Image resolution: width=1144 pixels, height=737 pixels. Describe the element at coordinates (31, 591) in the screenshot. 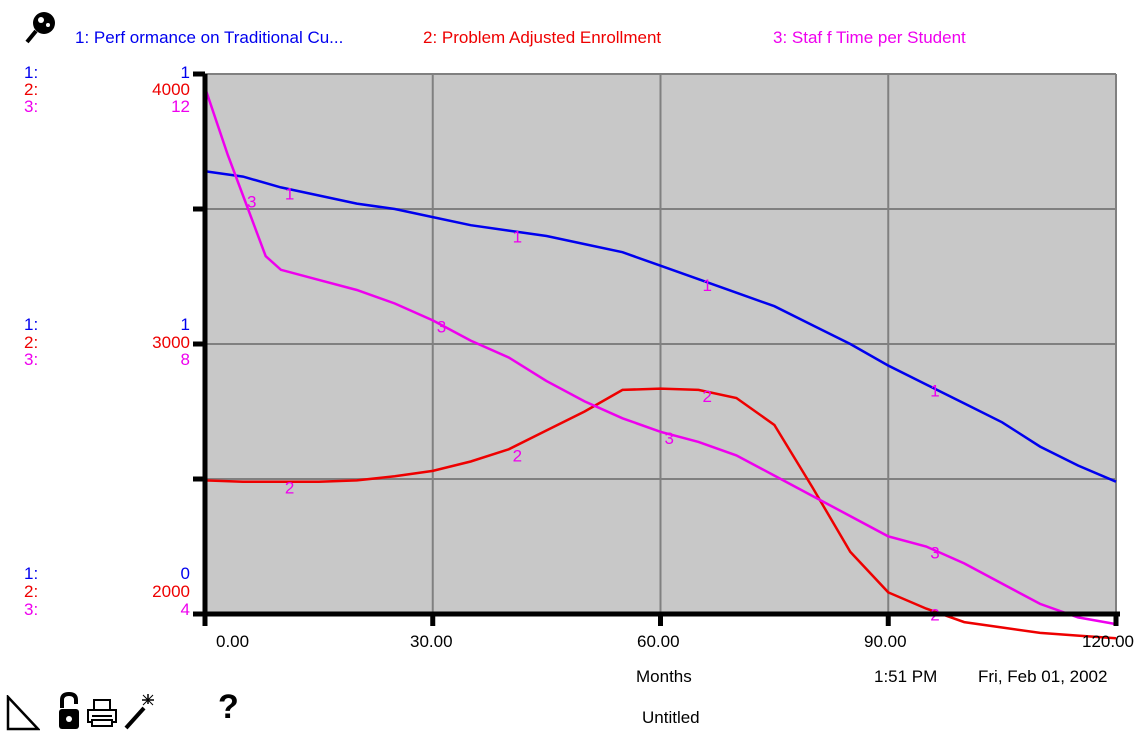

I see `y-bottom-prefix-2: 2:` at that location.